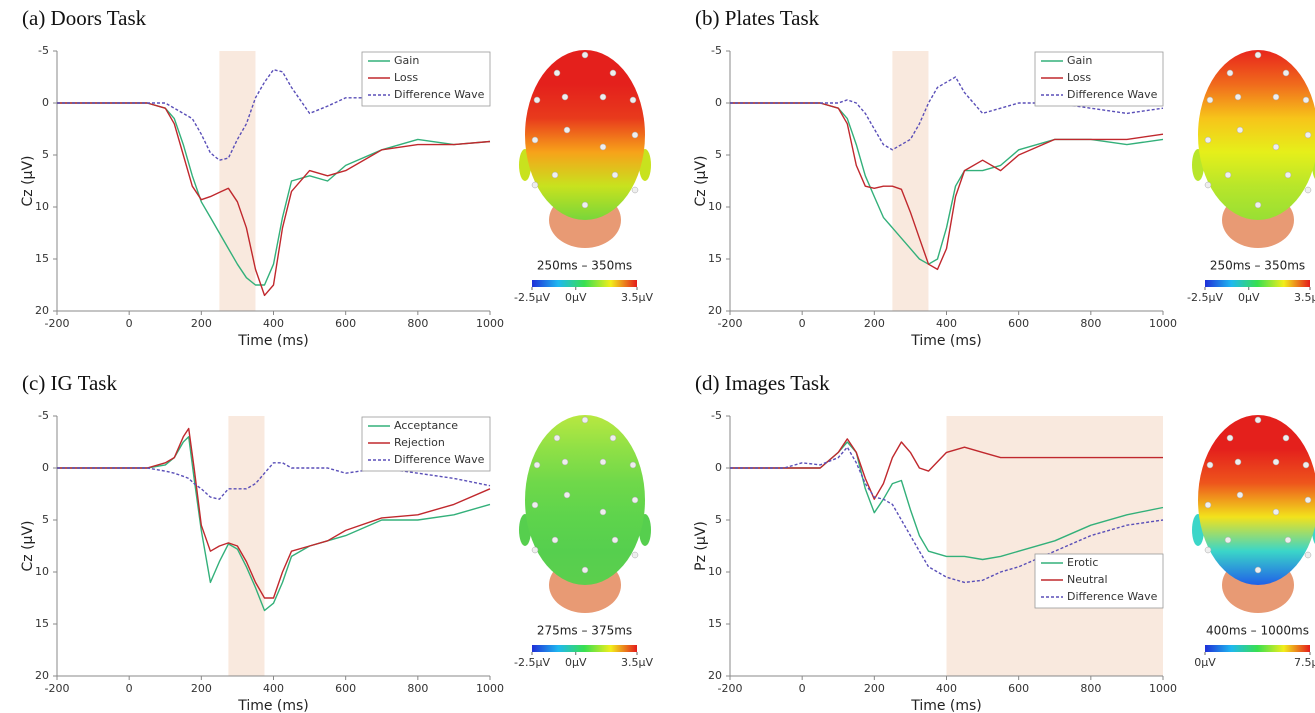  What do you see at coordinates (715, 310) in the screenshot?
I see `y-tick-label: 20` at bounding box center [715, 310].